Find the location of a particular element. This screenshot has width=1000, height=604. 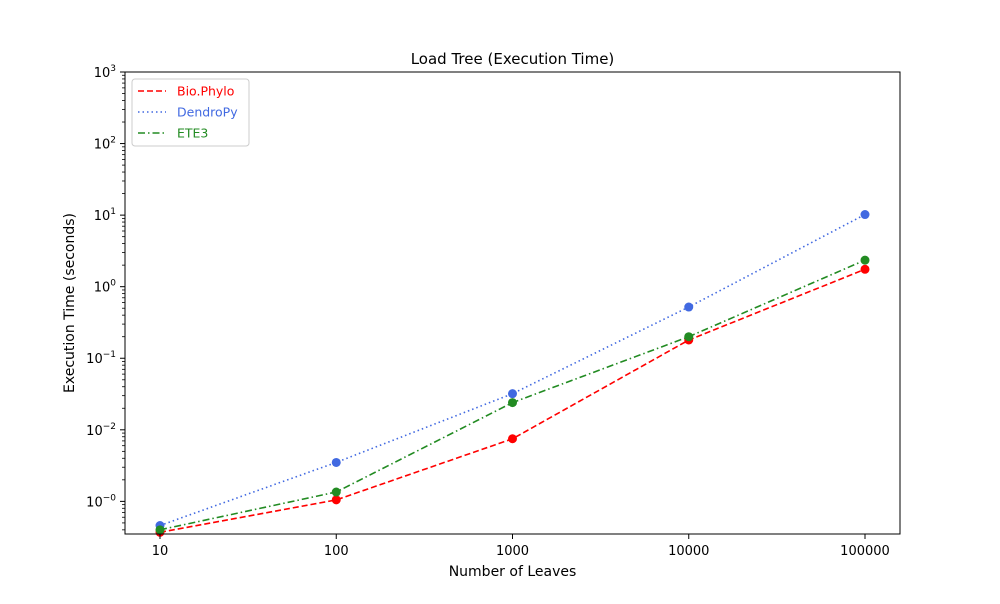

y-tick-label: 10¹ is located at coordinates (105, 215).